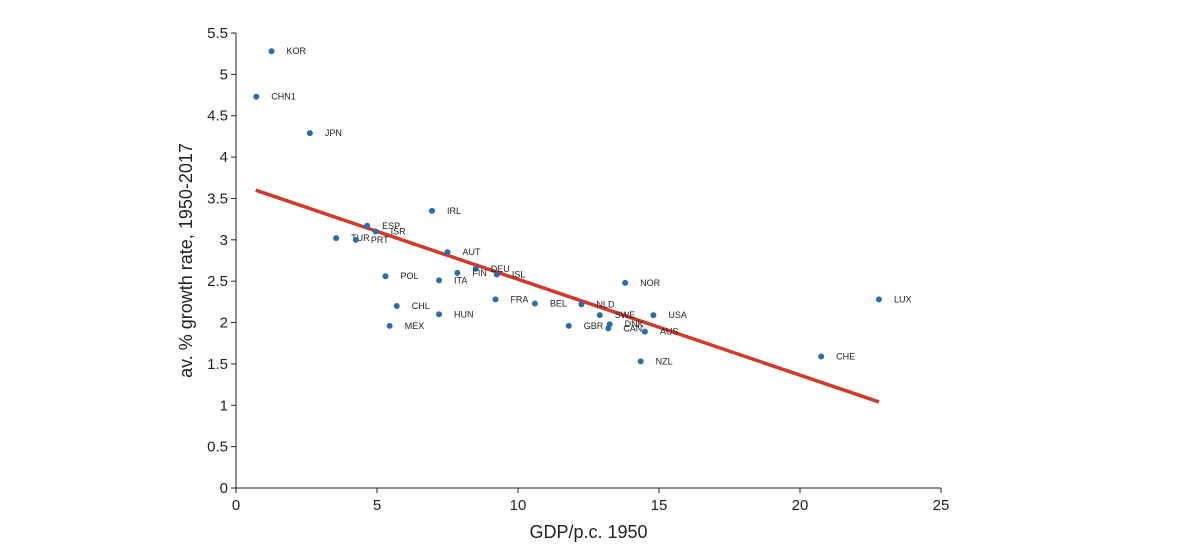 This screenshot has width=1190, height=552. Describe the element at coordinates (605, 304) in the screenshot. I see `point-label: NLD` at that location.